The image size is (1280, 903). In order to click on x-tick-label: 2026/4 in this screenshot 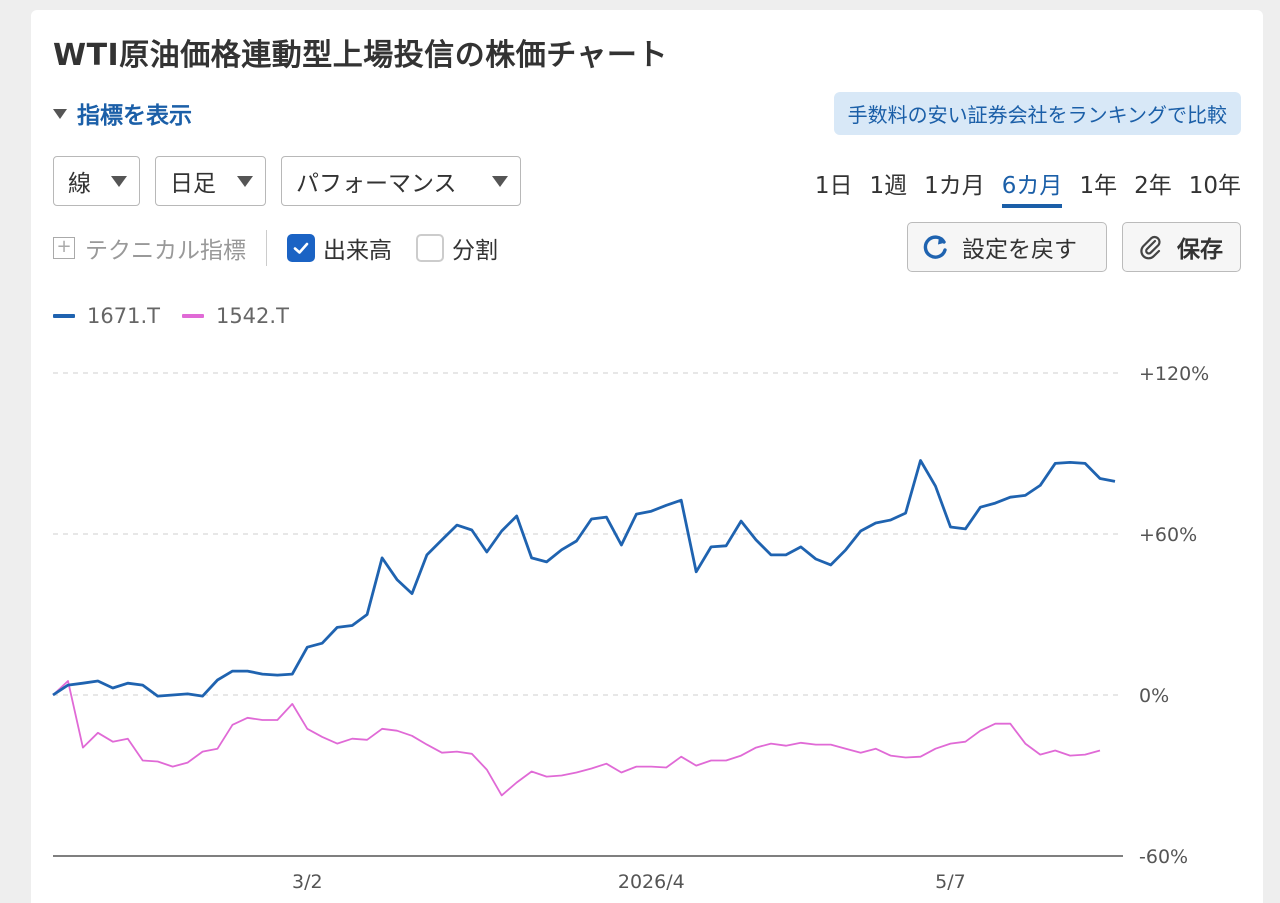, I will do `click(651, 882)`.